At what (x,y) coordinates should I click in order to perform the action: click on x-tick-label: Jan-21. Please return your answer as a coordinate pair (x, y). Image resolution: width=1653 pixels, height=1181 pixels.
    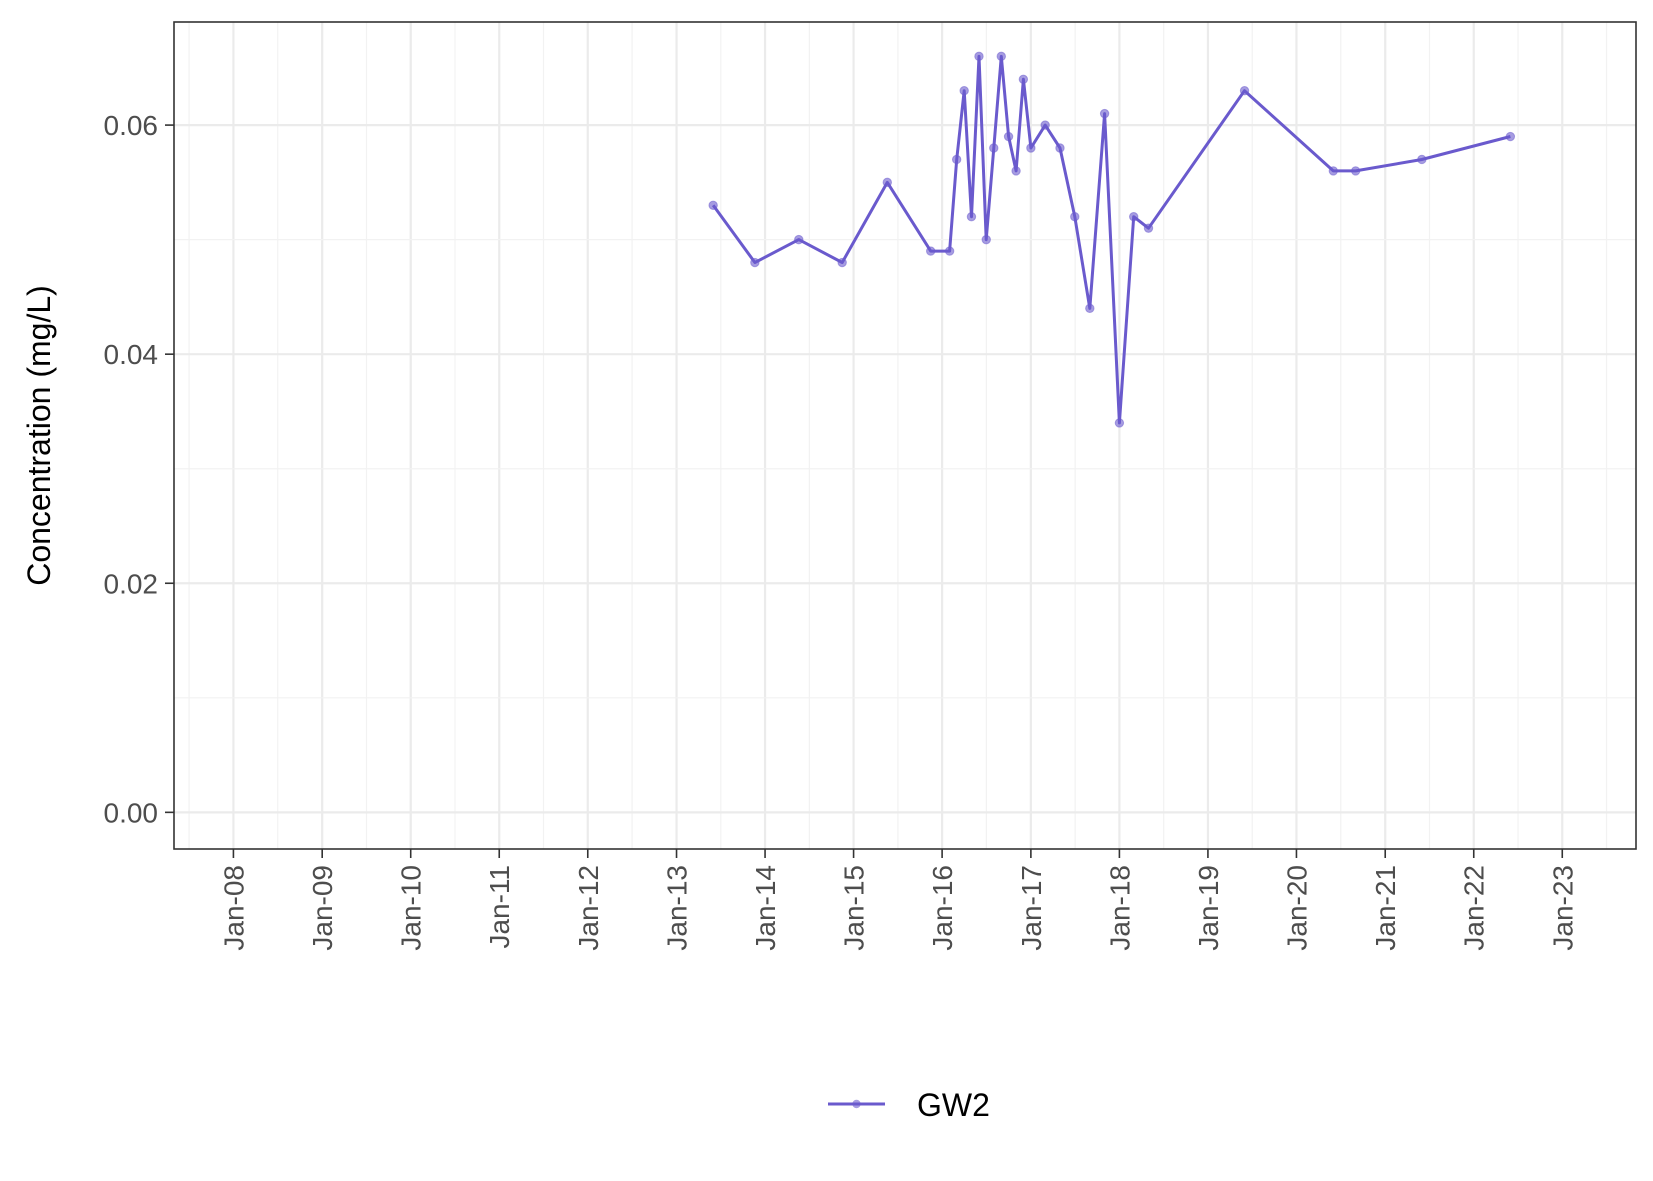
    Looking at the image, I should click on (1385, 908).